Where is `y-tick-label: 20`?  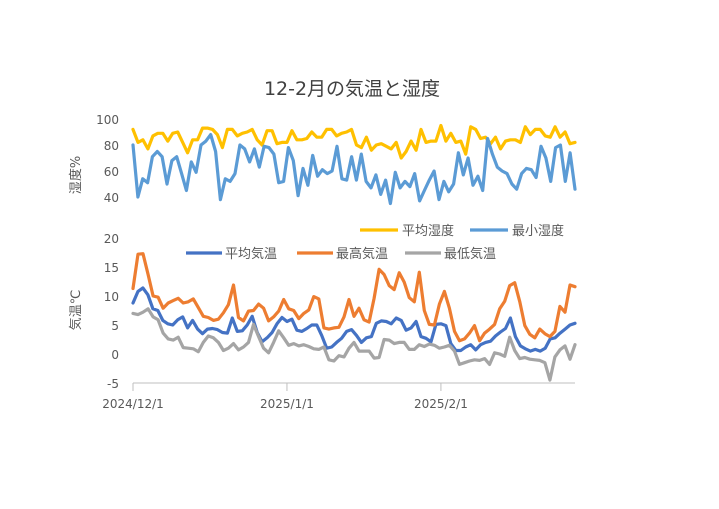 y-tick-label: 20 is located at coordinates (111, 239).